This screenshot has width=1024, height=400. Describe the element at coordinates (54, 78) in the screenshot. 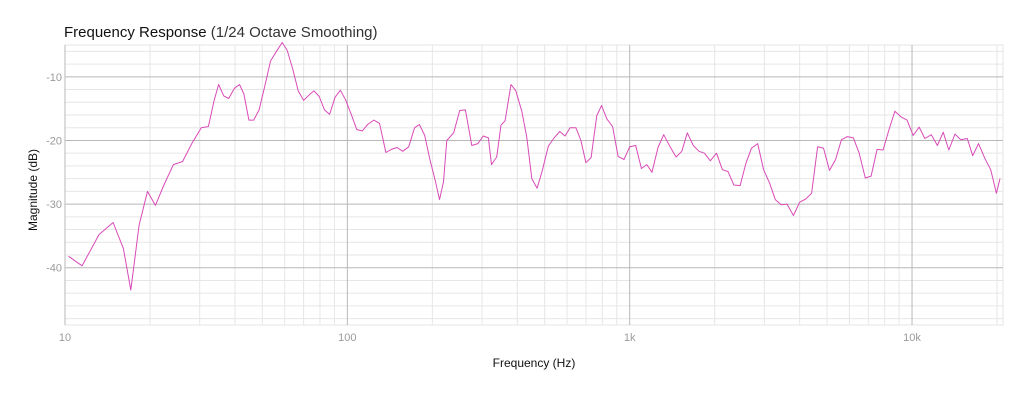

I see `y-tick-label: -10` at that location.